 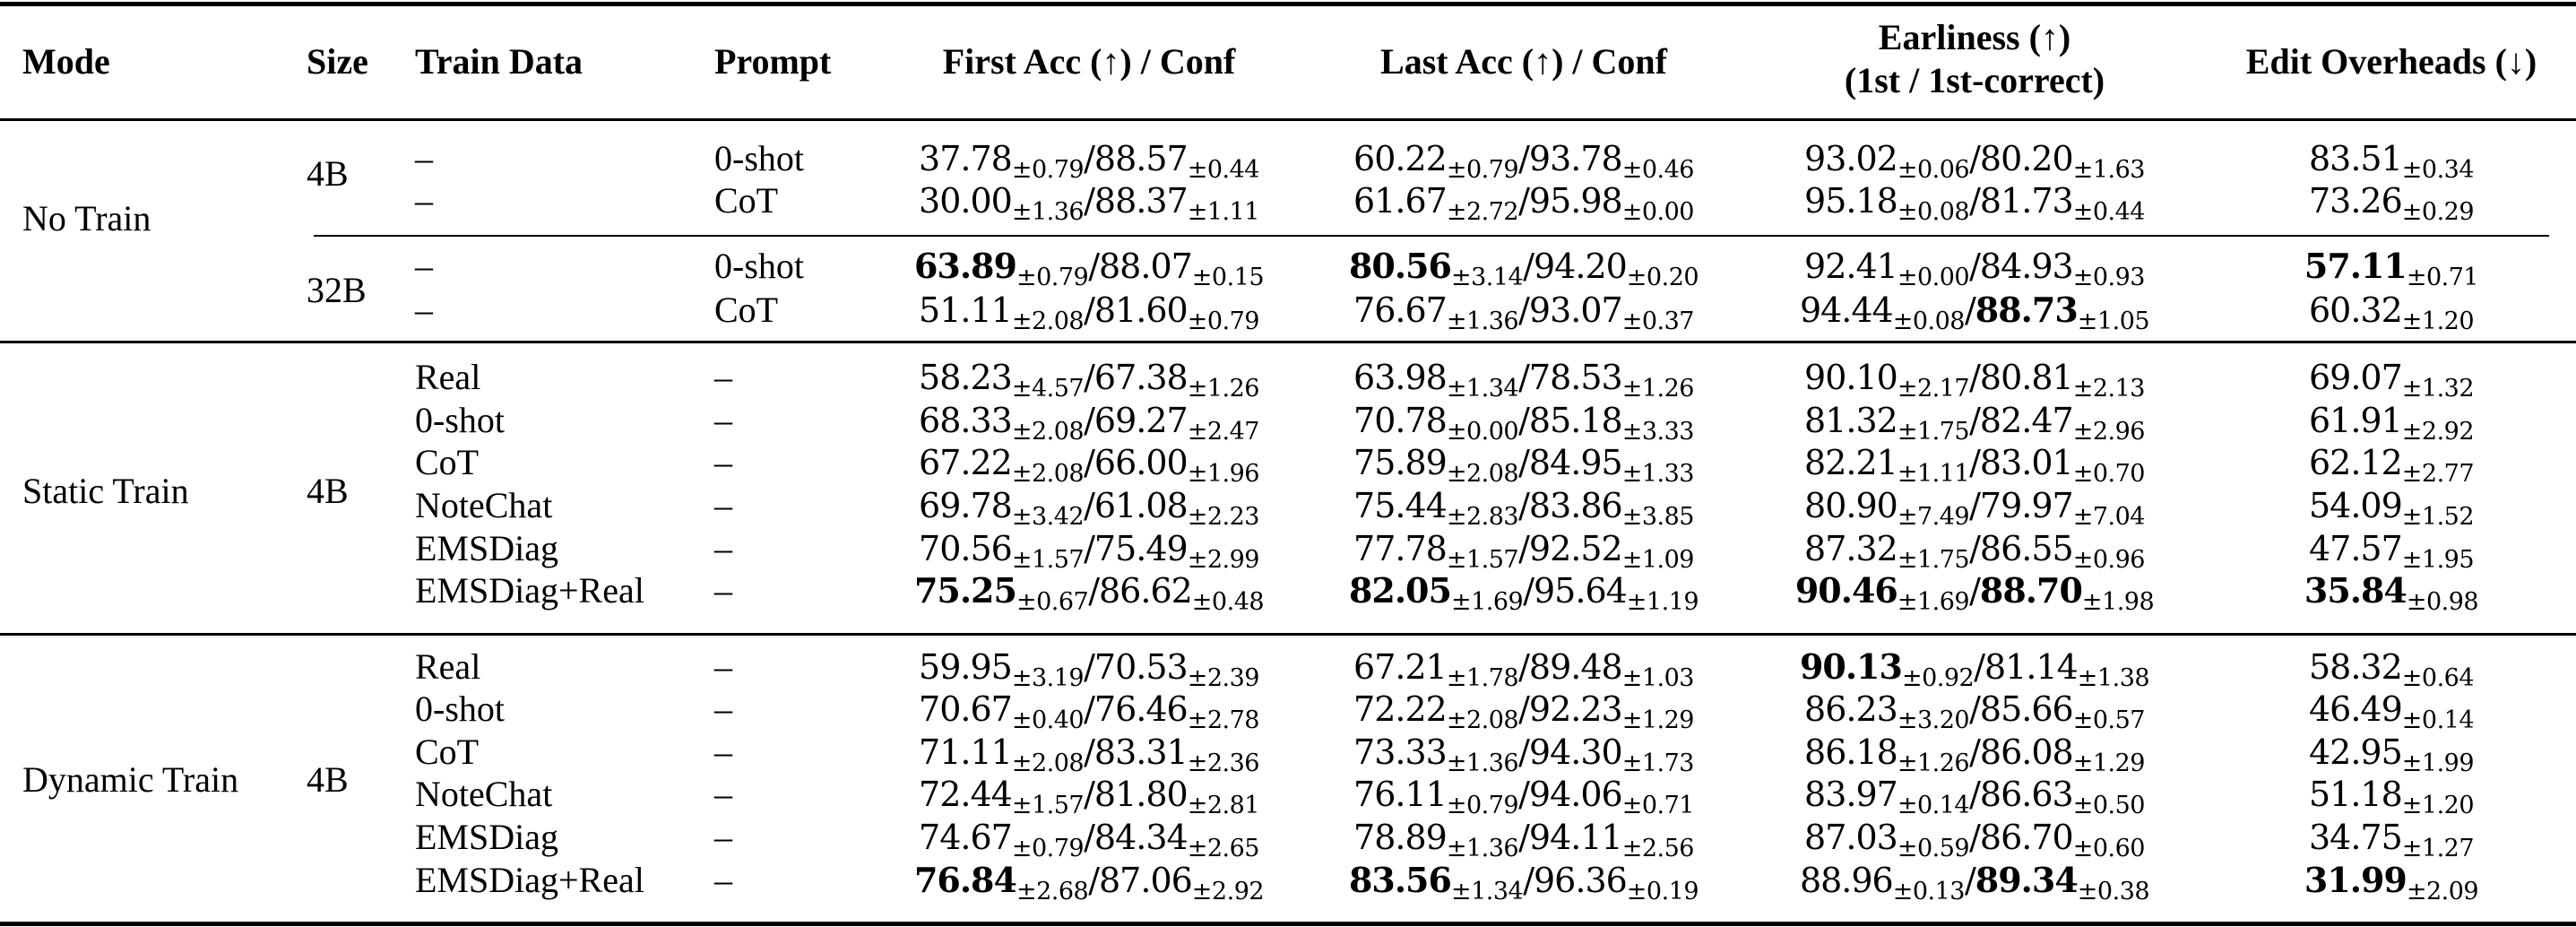 I want to click on edit-overheads-cell: 31.99±2.09, so click(x=2391, y=886).